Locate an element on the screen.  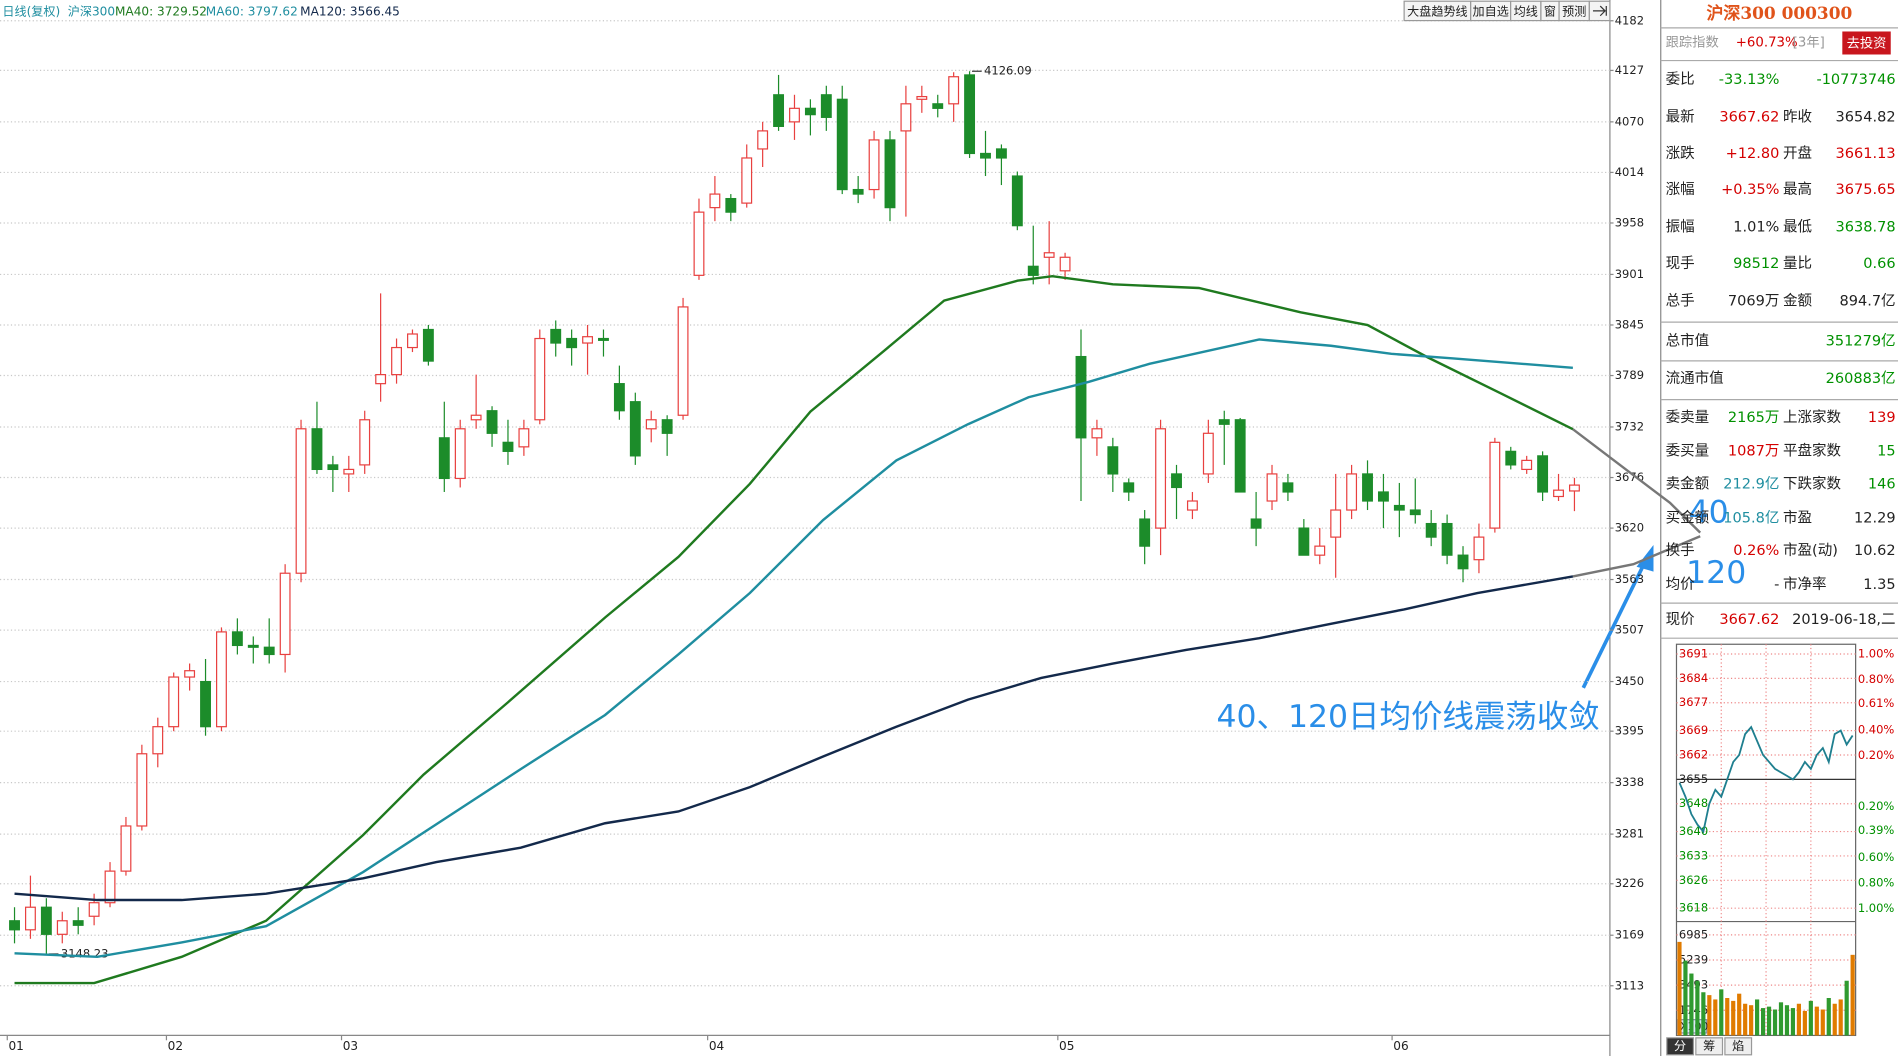
x-tick-label: 03 is located at coordinates (350, 1046).